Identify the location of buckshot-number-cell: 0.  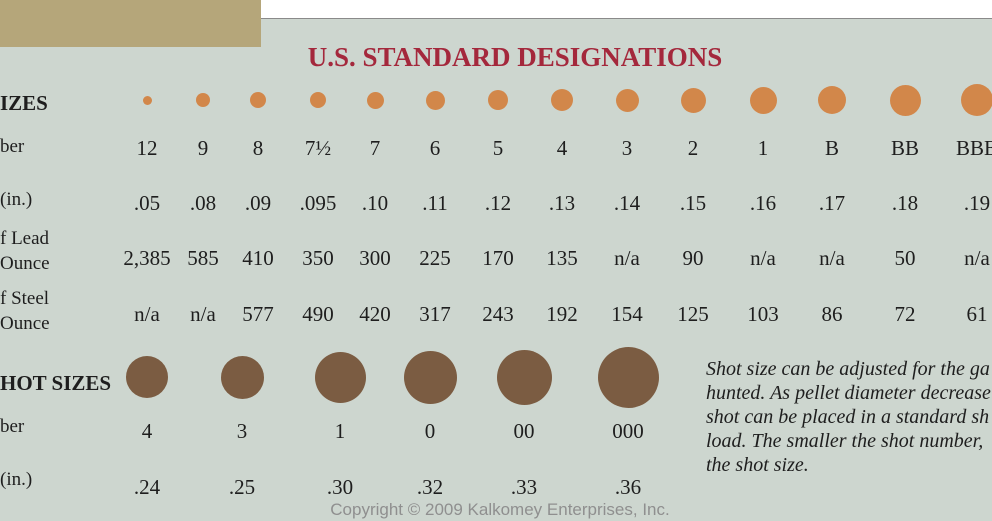
(430, 431).